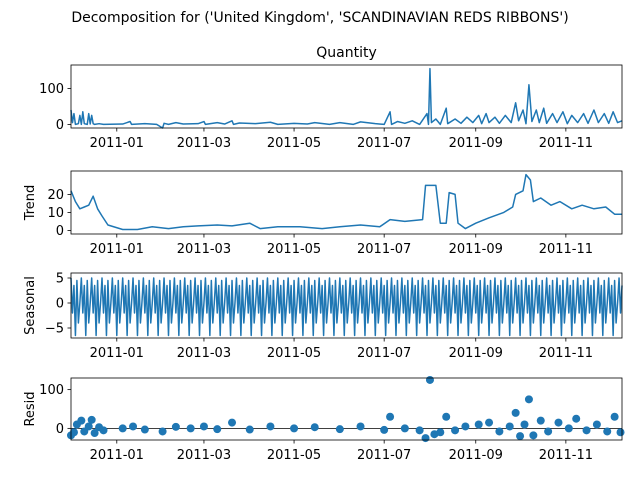 The width and height of the screenshot is (640, 480). Describe the element at coordinates (60, 231) in the screenshot. I see `trend-ytick-label: 0` at that location.